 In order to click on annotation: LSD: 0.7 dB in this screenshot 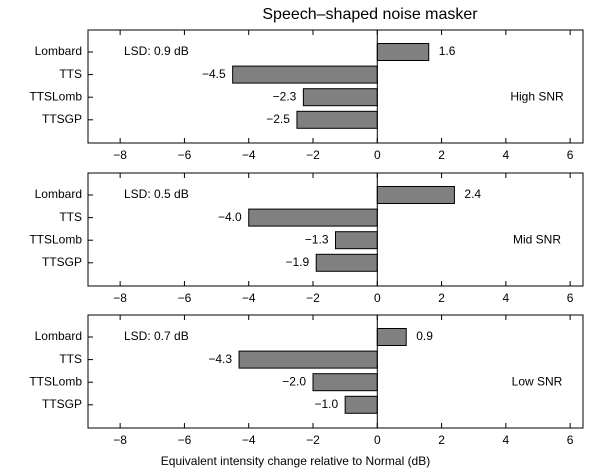, I will do `click(156, 336)`.